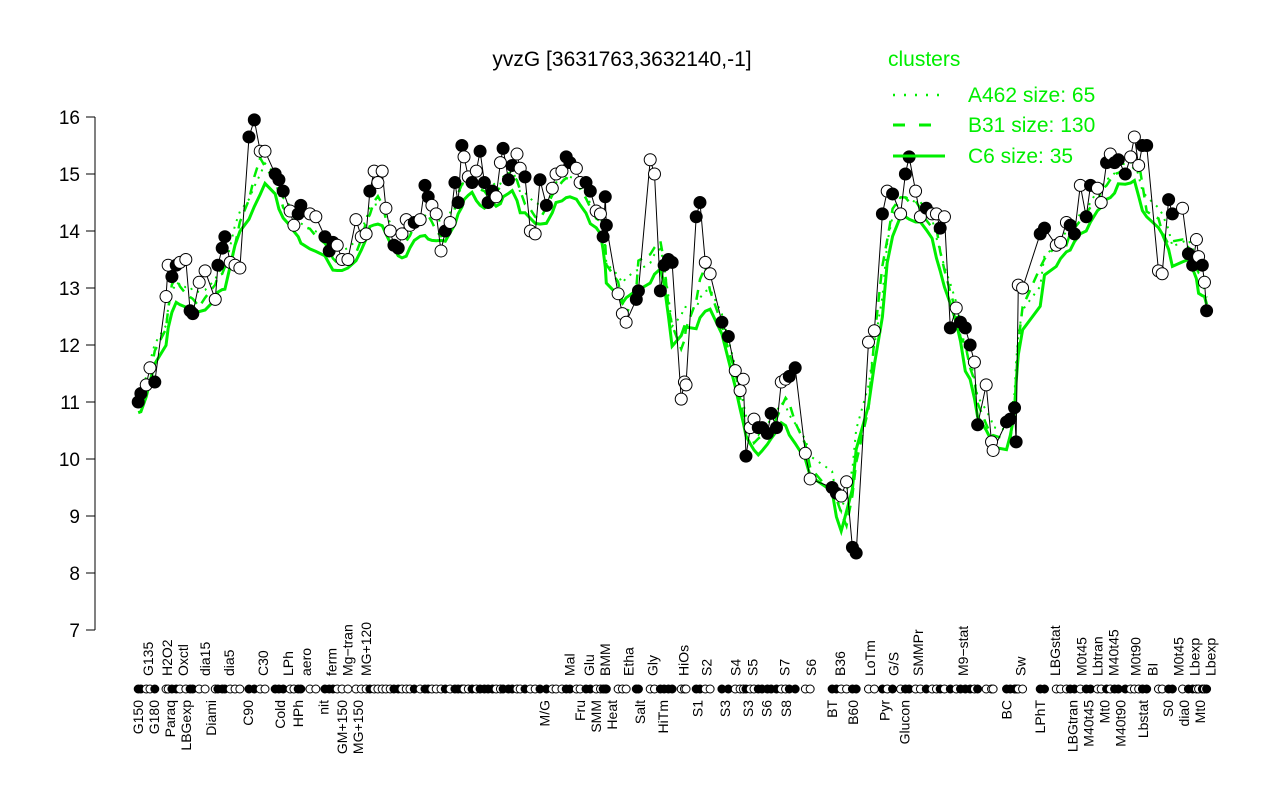 This screenshot has height=800, width=1280. Describe the element at coordinates (323, 707) in the screenshot. I see `x-tick-label-bottom: nit` at that location.